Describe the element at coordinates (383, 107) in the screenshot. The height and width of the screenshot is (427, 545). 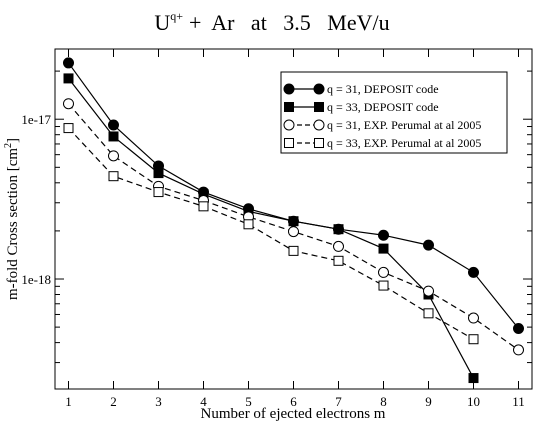
I see `legend-label: q = 33, DEPOSIT code` at that location.